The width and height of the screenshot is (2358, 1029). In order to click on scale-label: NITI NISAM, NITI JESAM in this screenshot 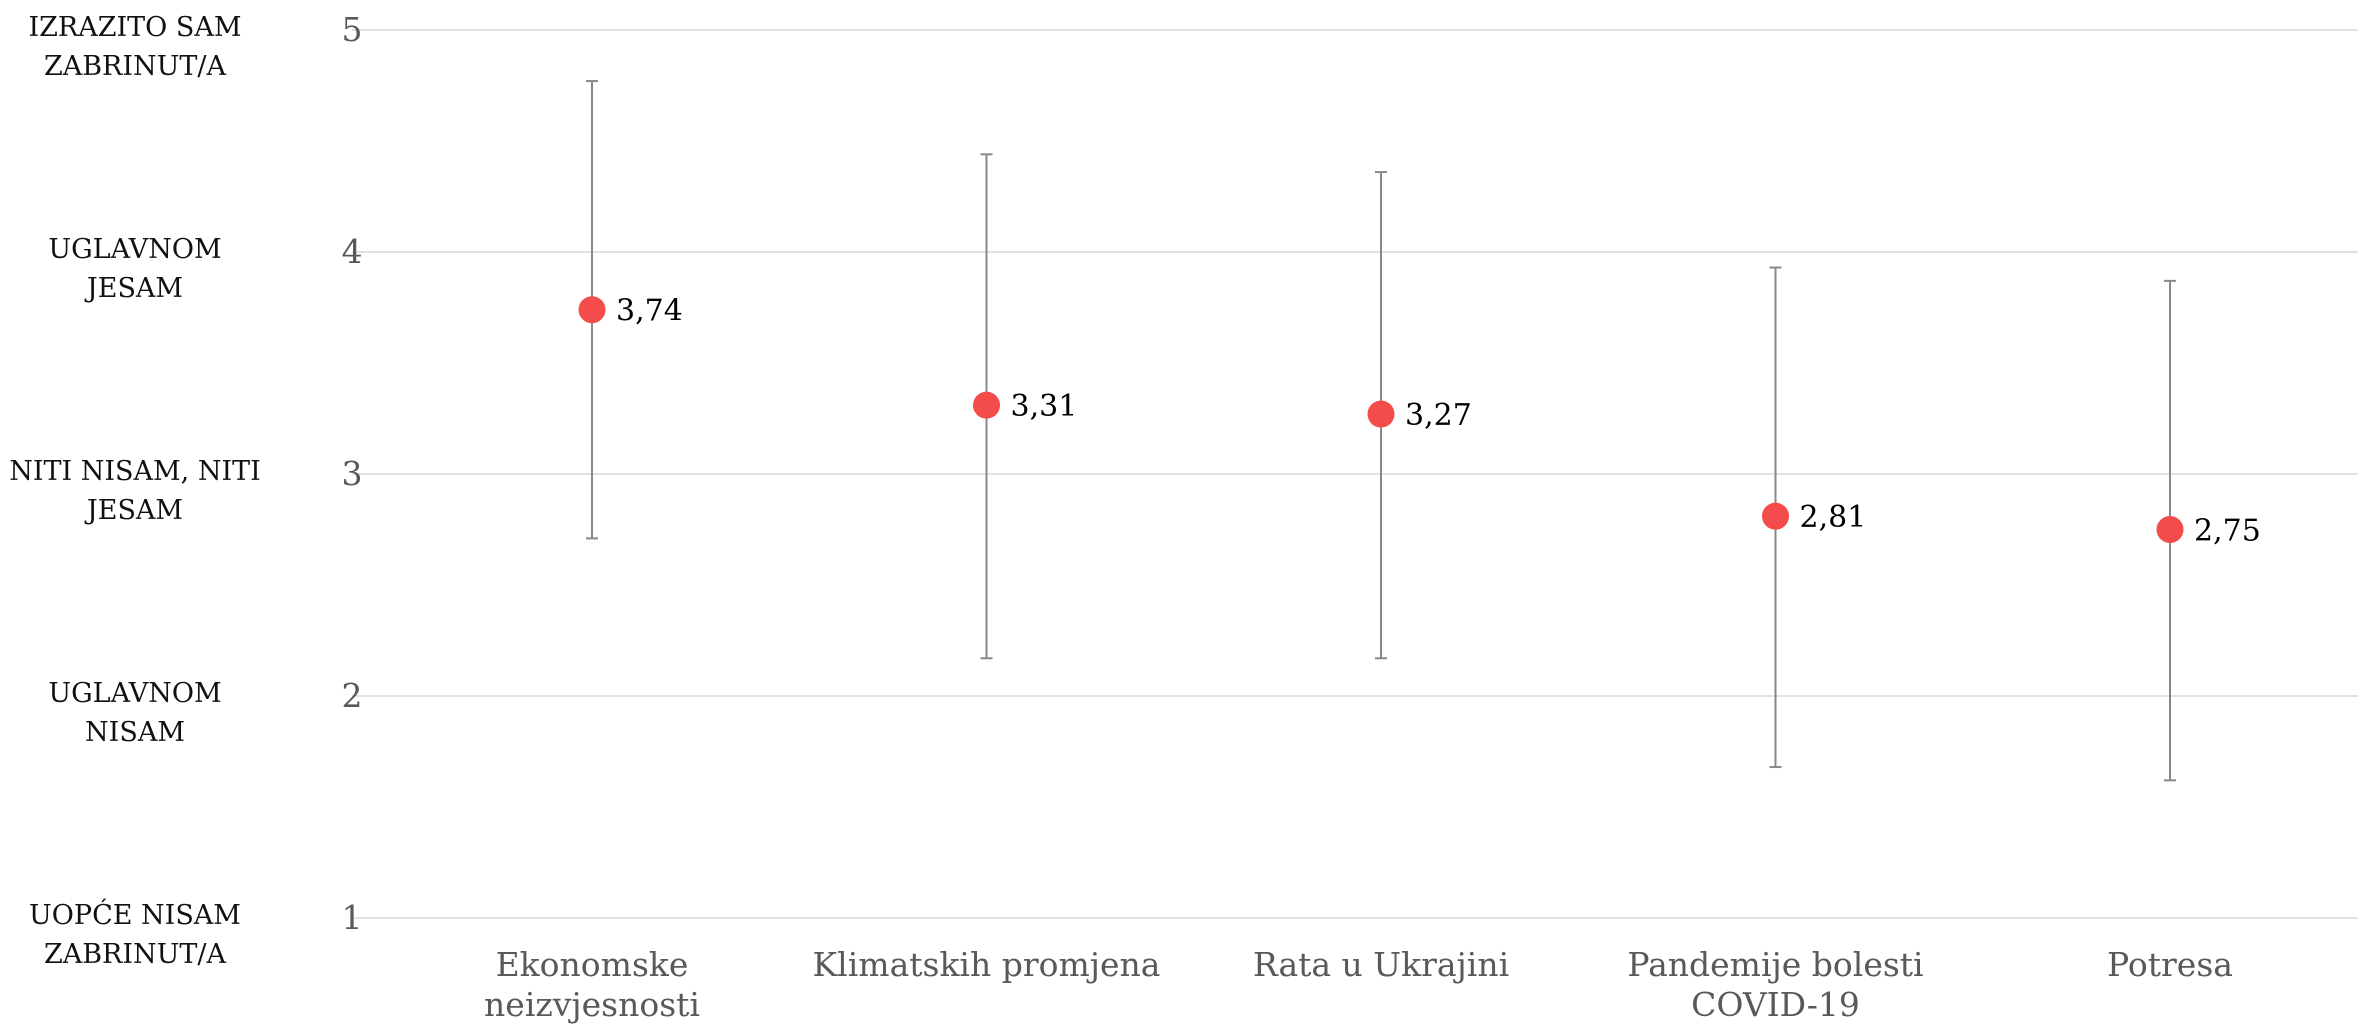, I will do `click(135, 491)`.